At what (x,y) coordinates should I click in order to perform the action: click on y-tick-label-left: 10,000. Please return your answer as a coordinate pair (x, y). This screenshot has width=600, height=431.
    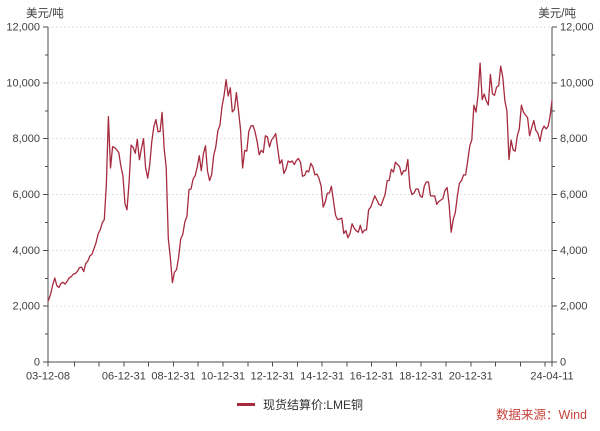
    Looking at the image, I should click on (23, 83).